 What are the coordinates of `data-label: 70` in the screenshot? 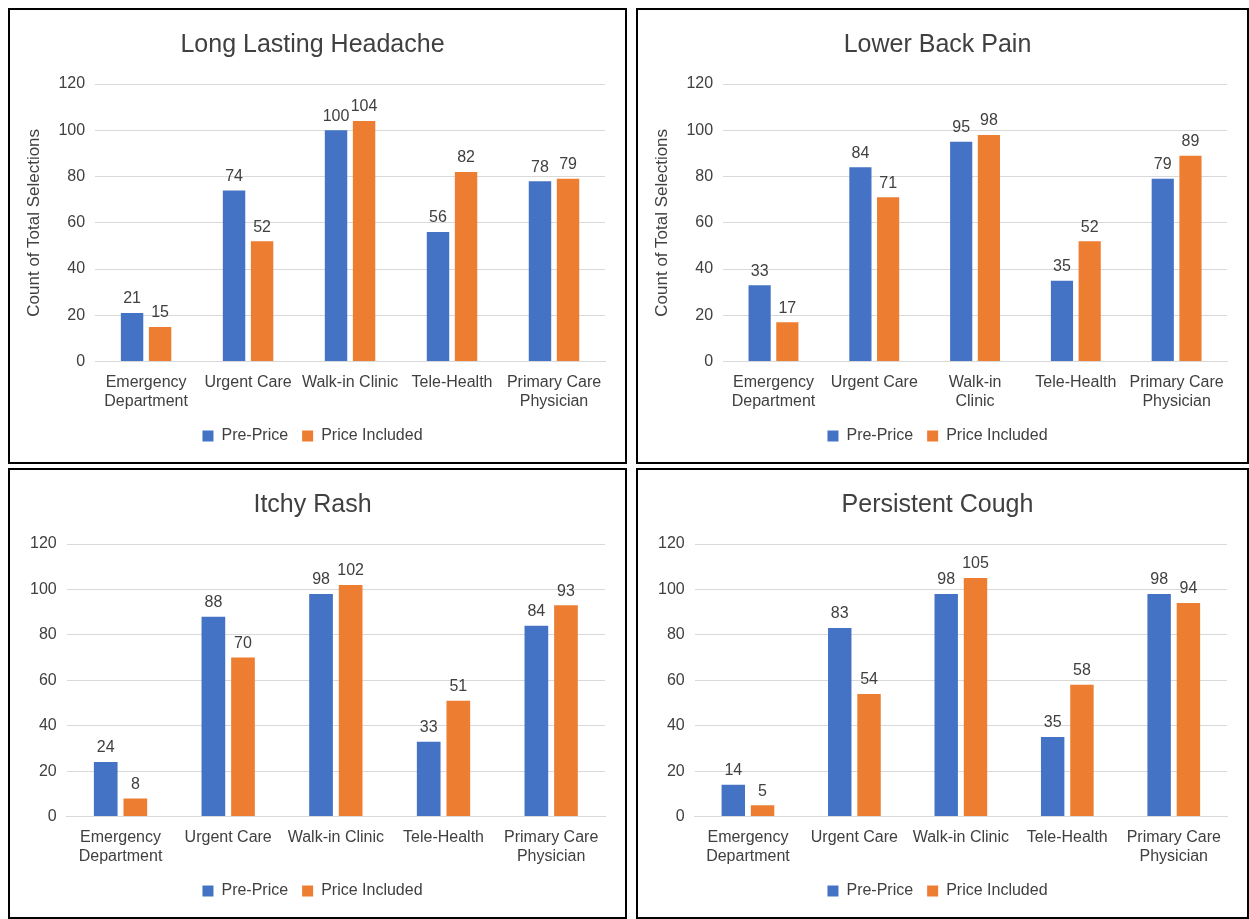 It's located at (243, 642).